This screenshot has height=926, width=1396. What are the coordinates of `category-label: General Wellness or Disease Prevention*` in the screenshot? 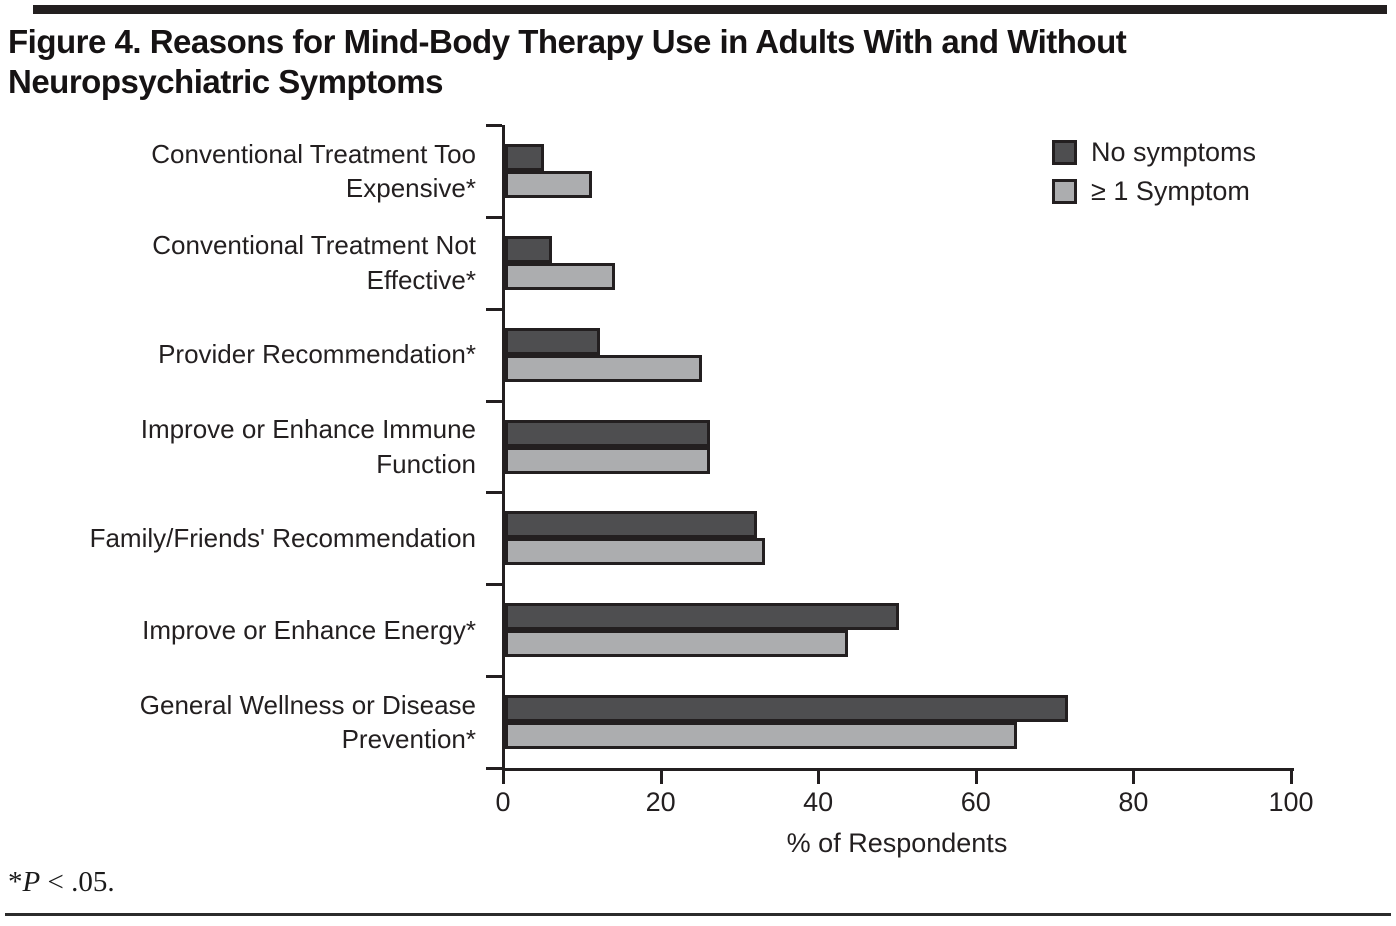 It's located at (307, 722).